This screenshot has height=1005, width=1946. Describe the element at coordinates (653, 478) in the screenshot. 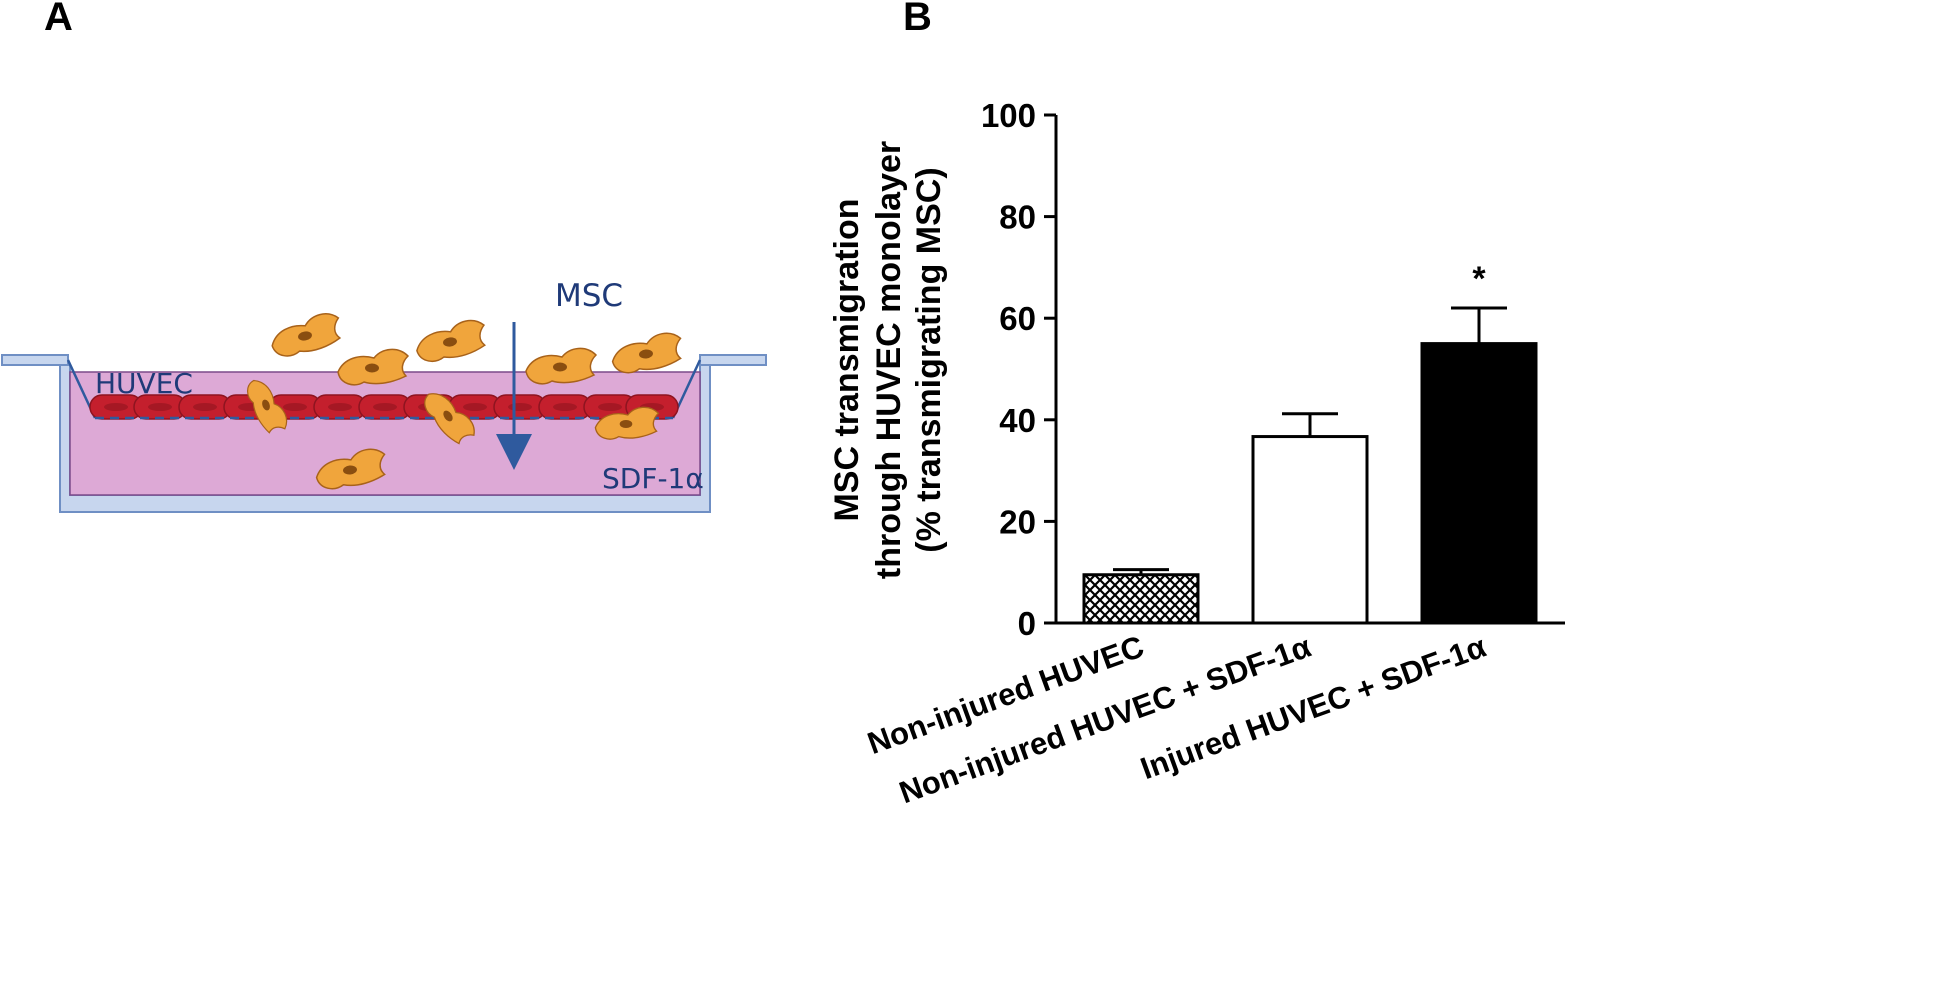

I see `sdf-label: SDF-1α` at that location.